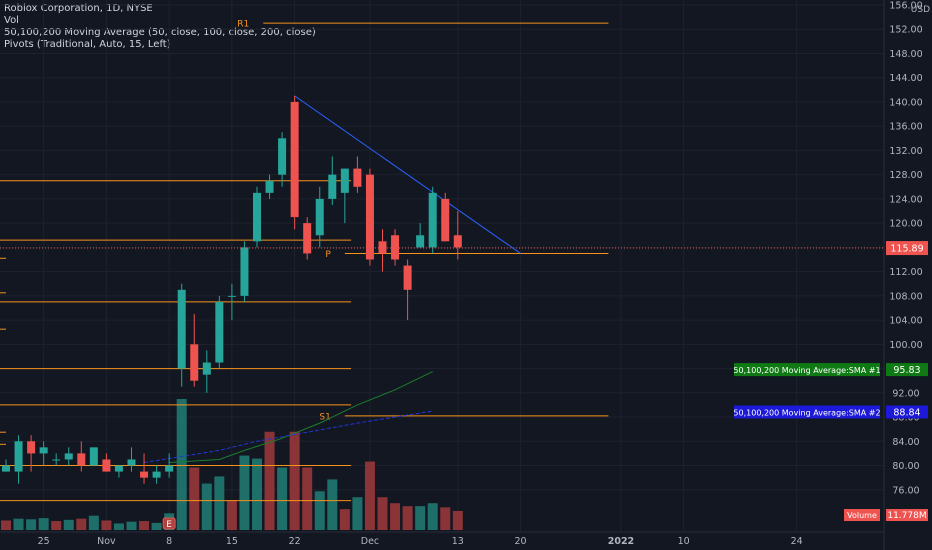 Image resolution: width=932 pixels, height=550 pixels. What do you see at coordinates (886, 515) in the screenshot?
I see `volume-badge: Volume 11.778M` at bounding box center [886, 515].